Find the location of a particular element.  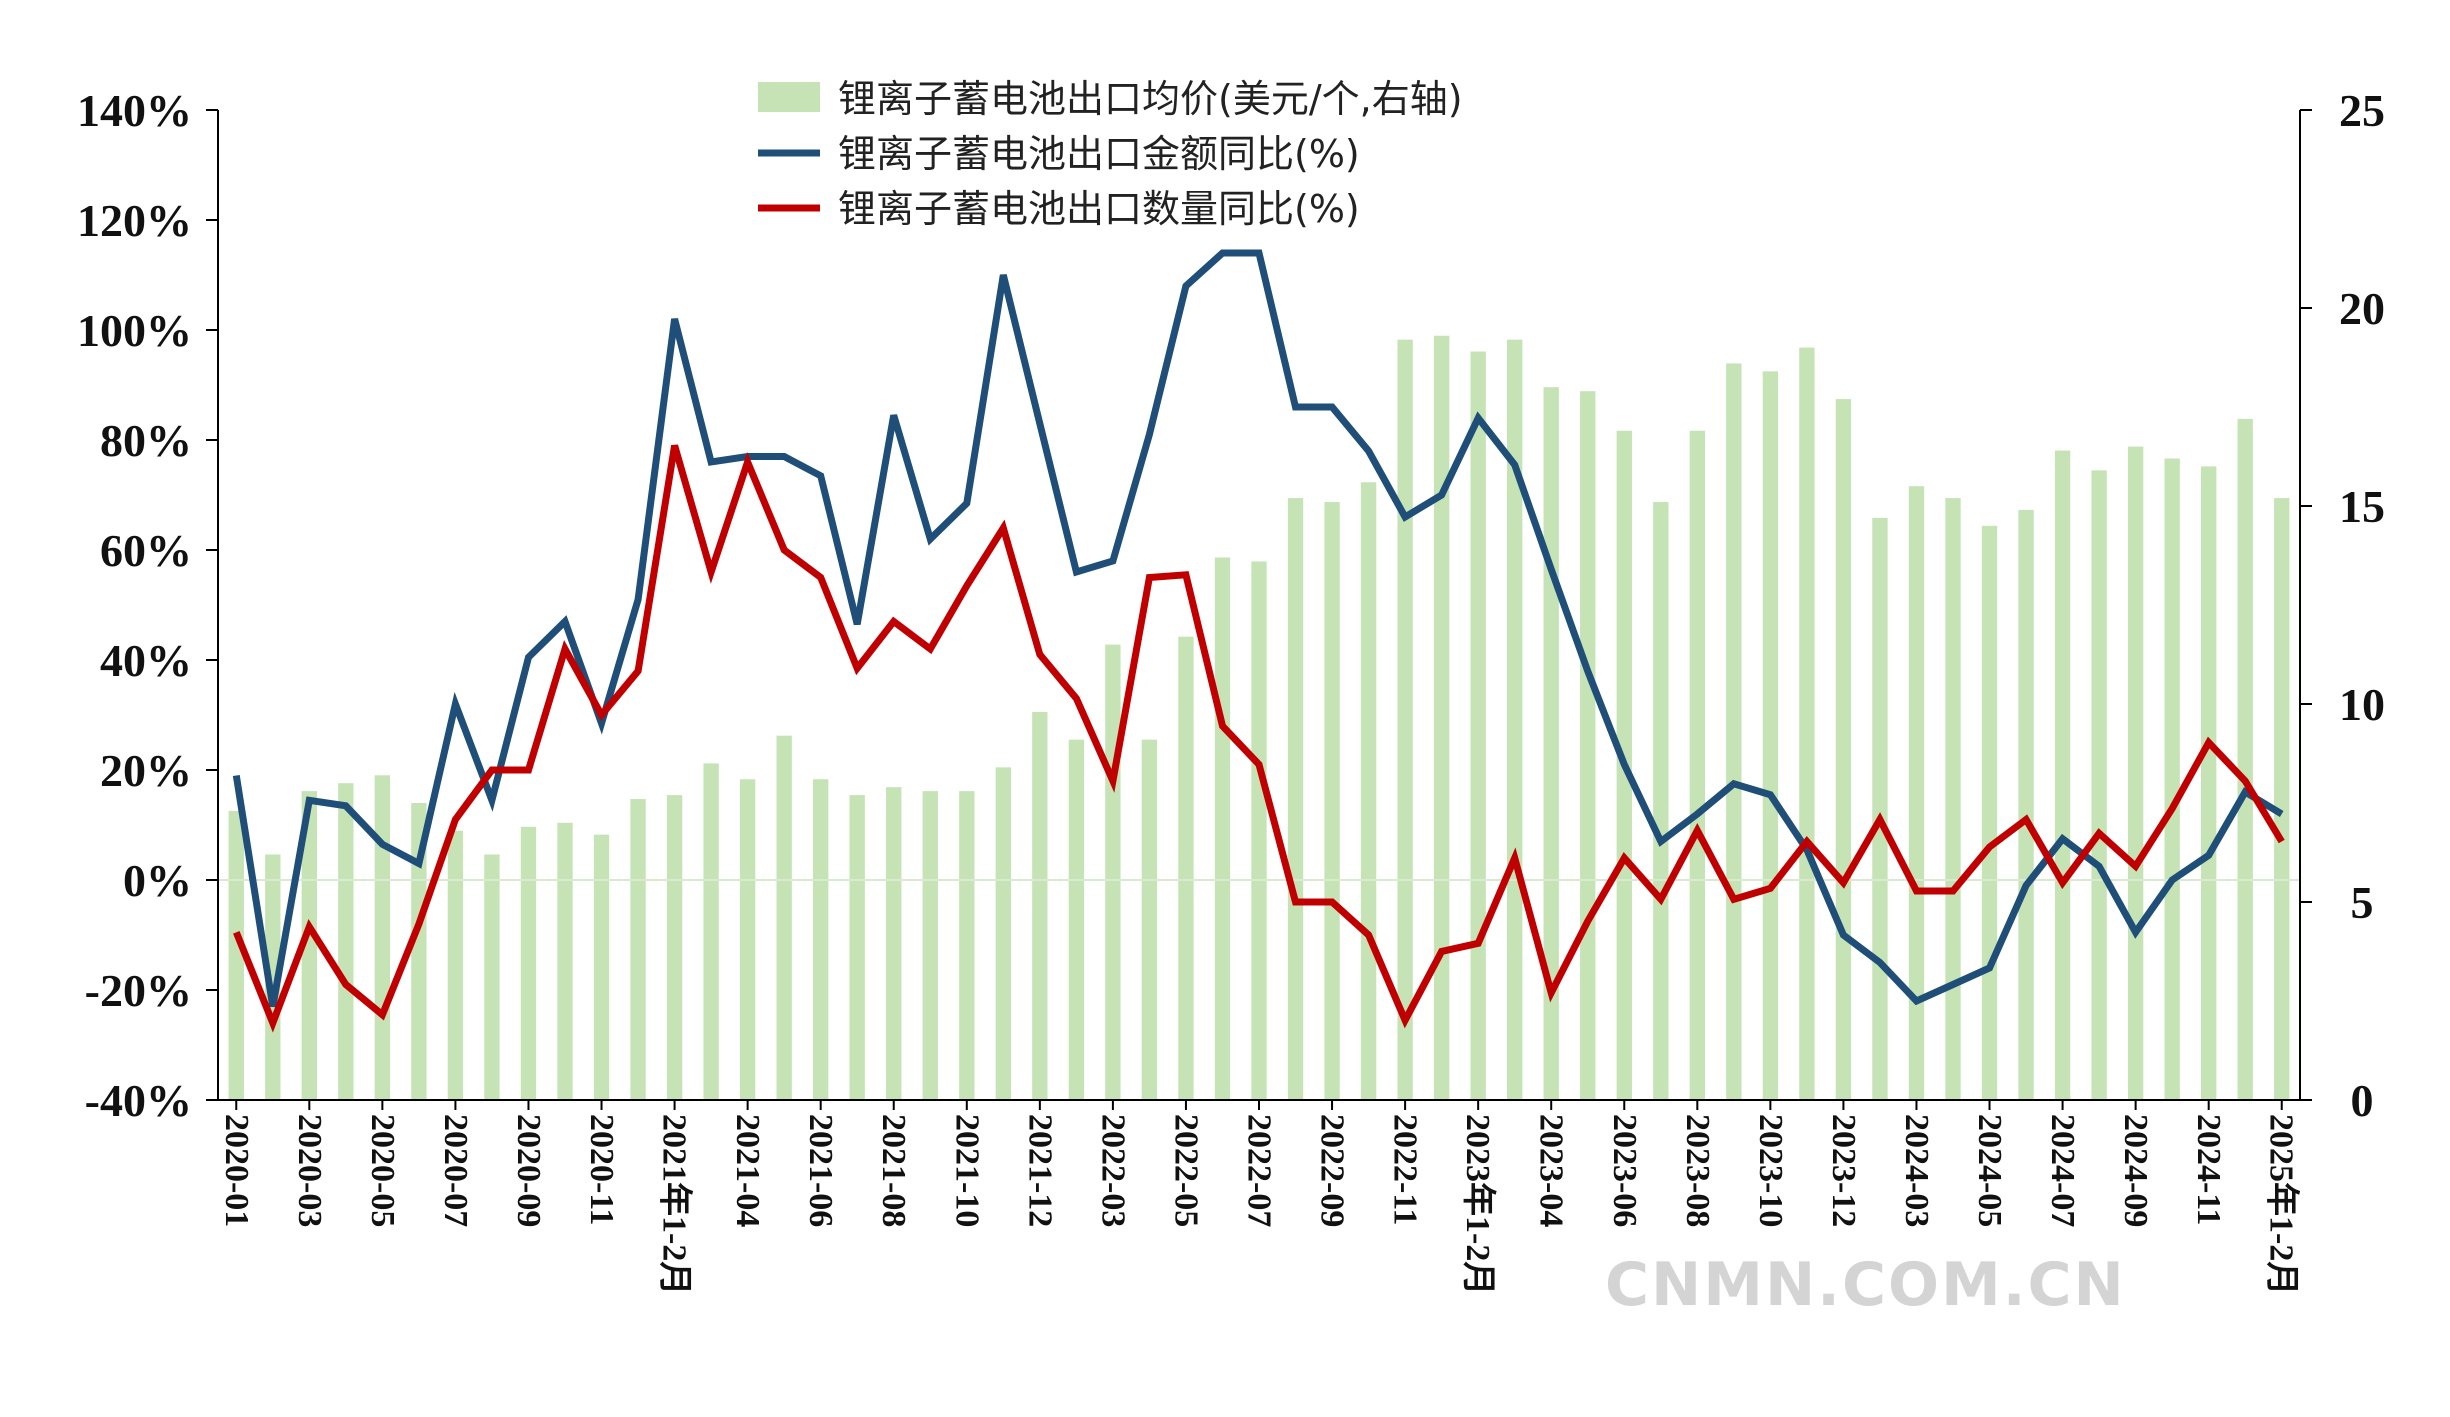

x-tick-label: 2021-08 is located at coordinates (893, 1170).